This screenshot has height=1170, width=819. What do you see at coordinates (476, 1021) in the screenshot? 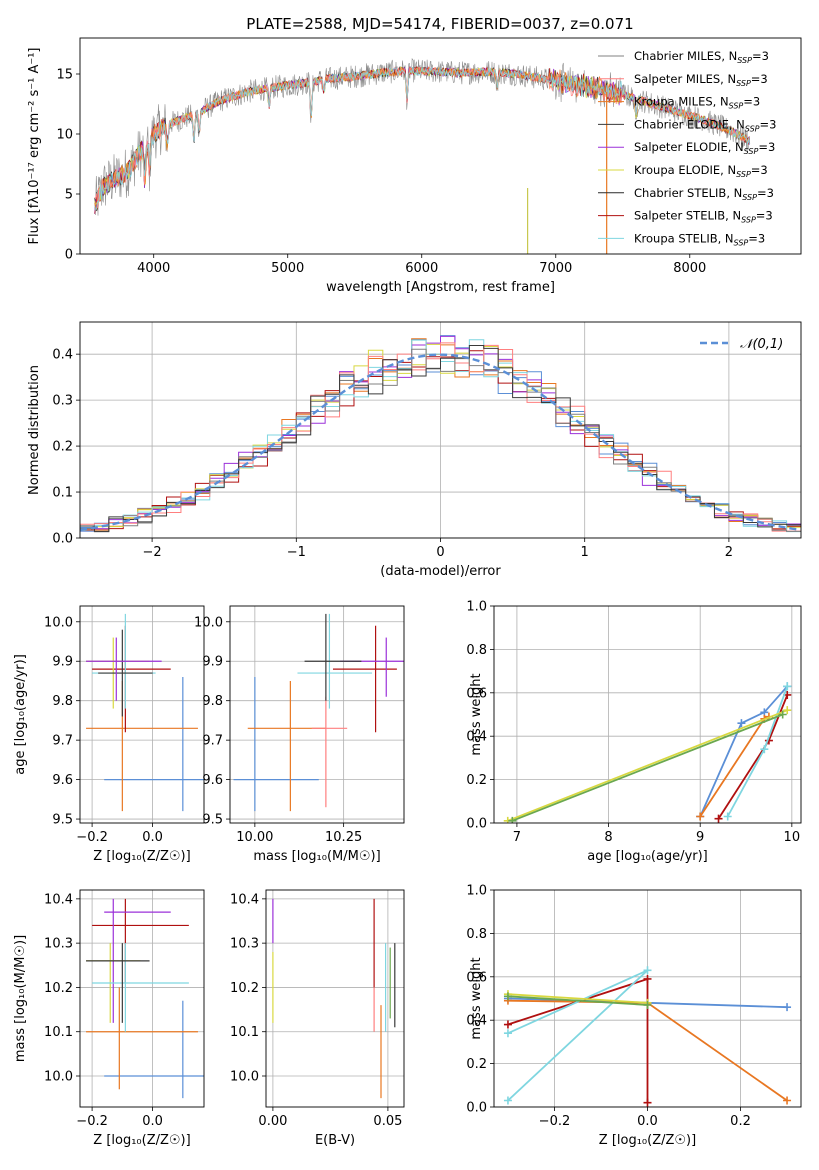
I see `y-tick-label: 0.4` at bounding box center [476, 1021].